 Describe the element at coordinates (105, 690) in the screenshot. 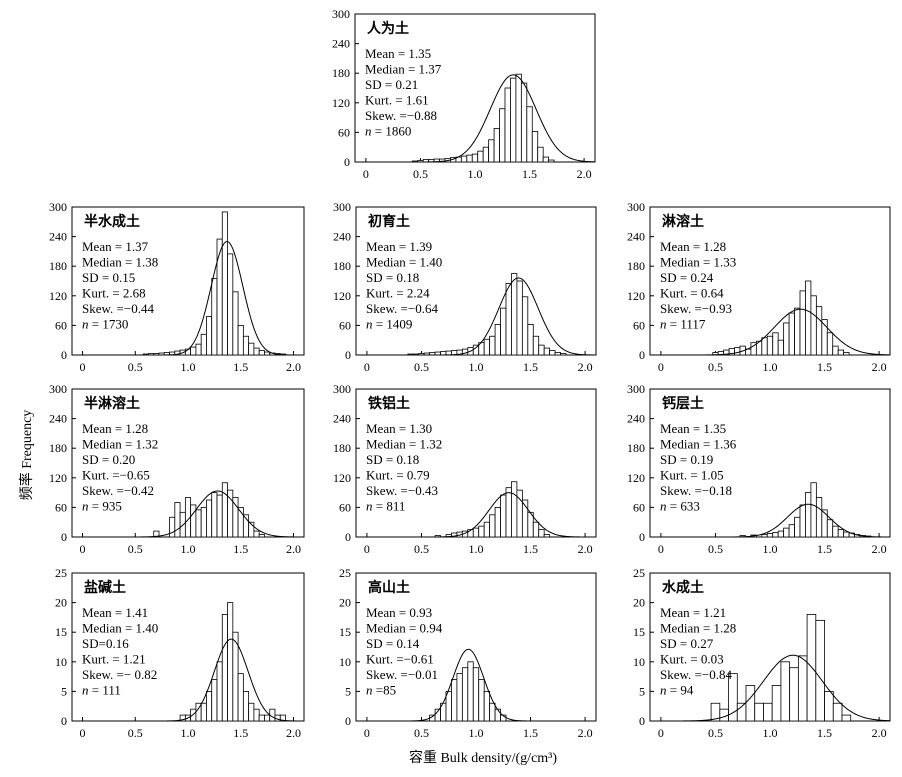

I see `n-value: = 111` at that location.